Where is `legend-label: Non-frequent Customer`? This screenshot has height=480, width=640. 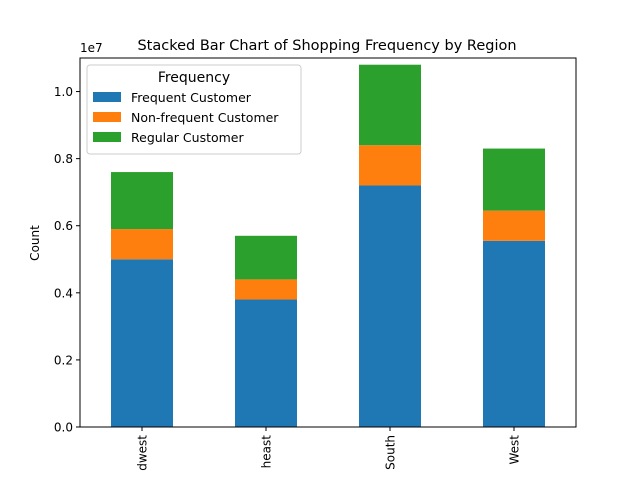
legend-label: Non-frequent Customer is located at coordinates (205, 117).